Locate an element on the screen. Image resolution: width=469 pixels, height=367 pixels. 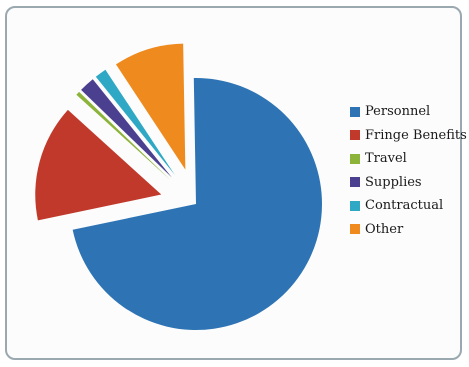
legend-label-fringe-benefits: Fringe Benefits is located at coordinates (416, 135).